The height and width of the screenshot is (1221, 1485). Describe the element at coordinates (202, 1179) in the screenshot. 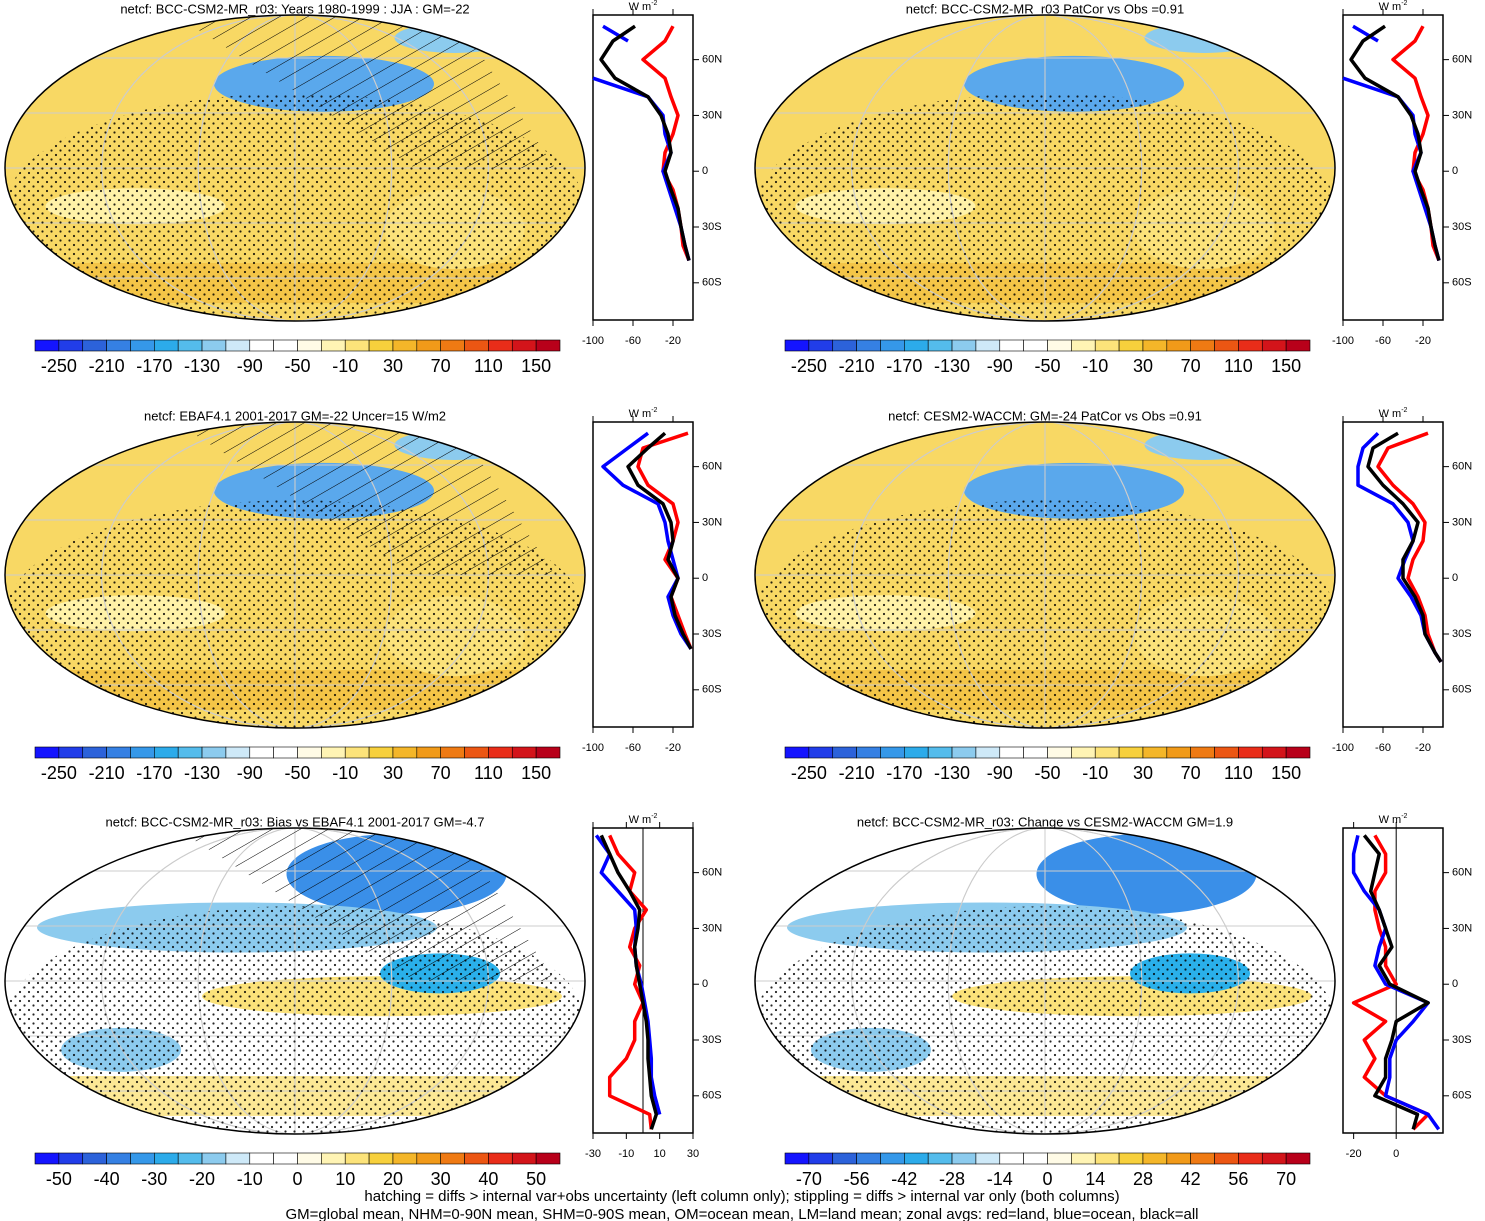

I see `colorbar-label: -20` at that location.